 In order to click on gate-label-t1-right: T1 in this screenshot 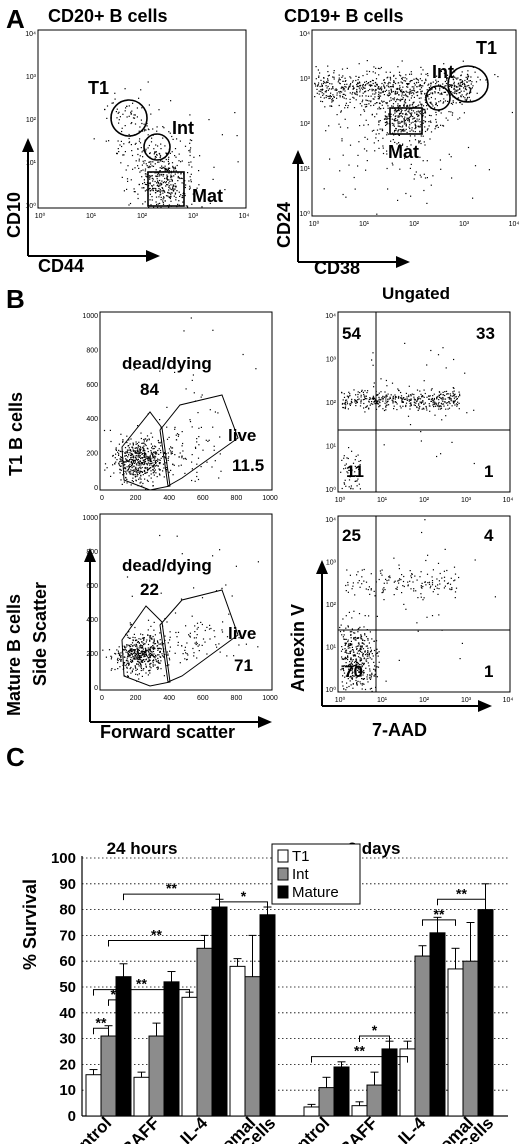, I will do `click(487, 48)`.